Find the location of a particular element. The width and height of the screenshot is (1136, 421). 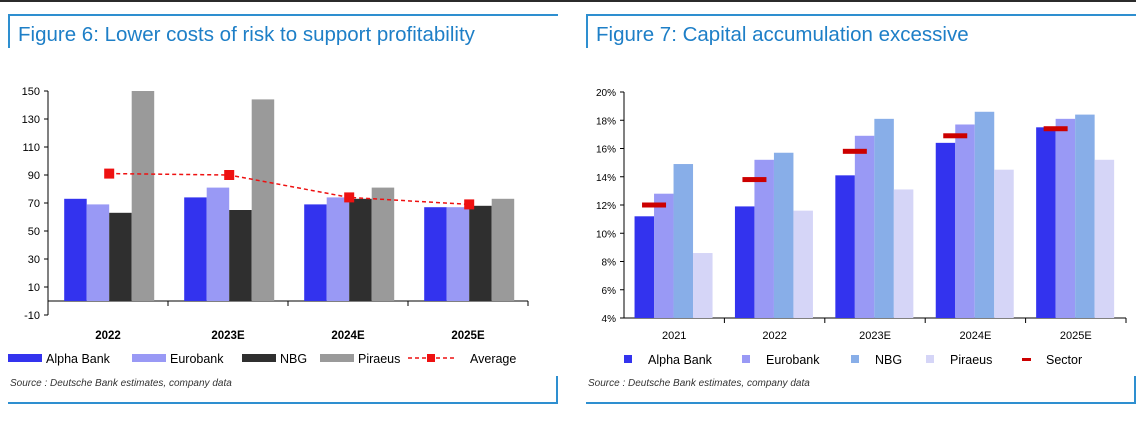

y-tick-label: 10 is located at coordinates (34, 288).